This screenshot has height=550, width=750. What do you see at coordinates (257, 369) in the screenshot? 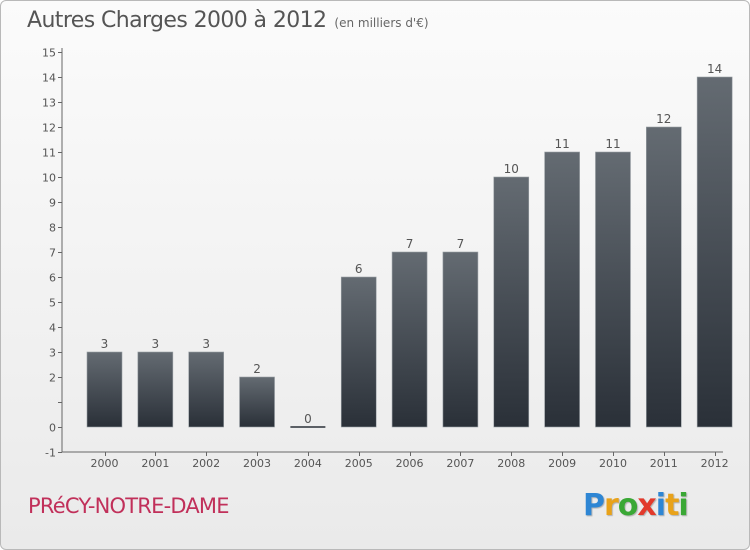
I see `data-label: 2` at bounding box center [257, 369].